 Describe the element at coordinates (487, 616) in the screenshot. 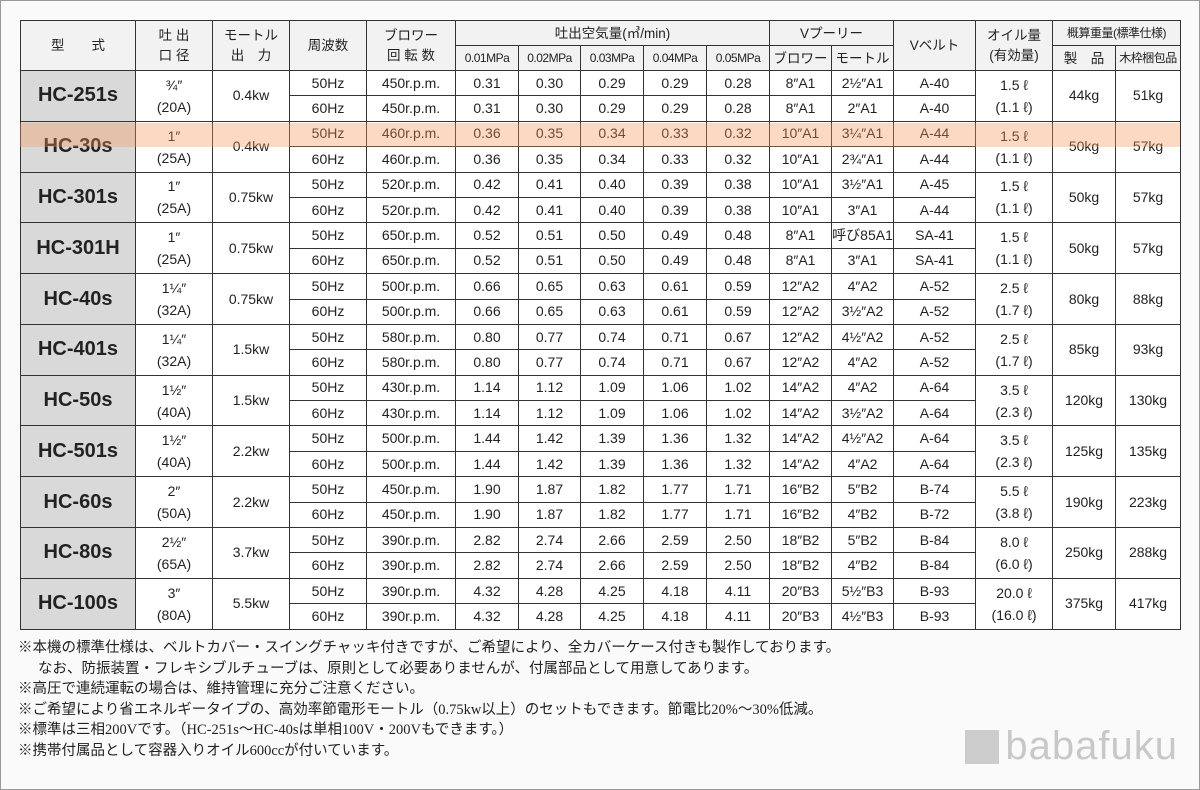

I see `air-flow-value: 4.32` at that location.